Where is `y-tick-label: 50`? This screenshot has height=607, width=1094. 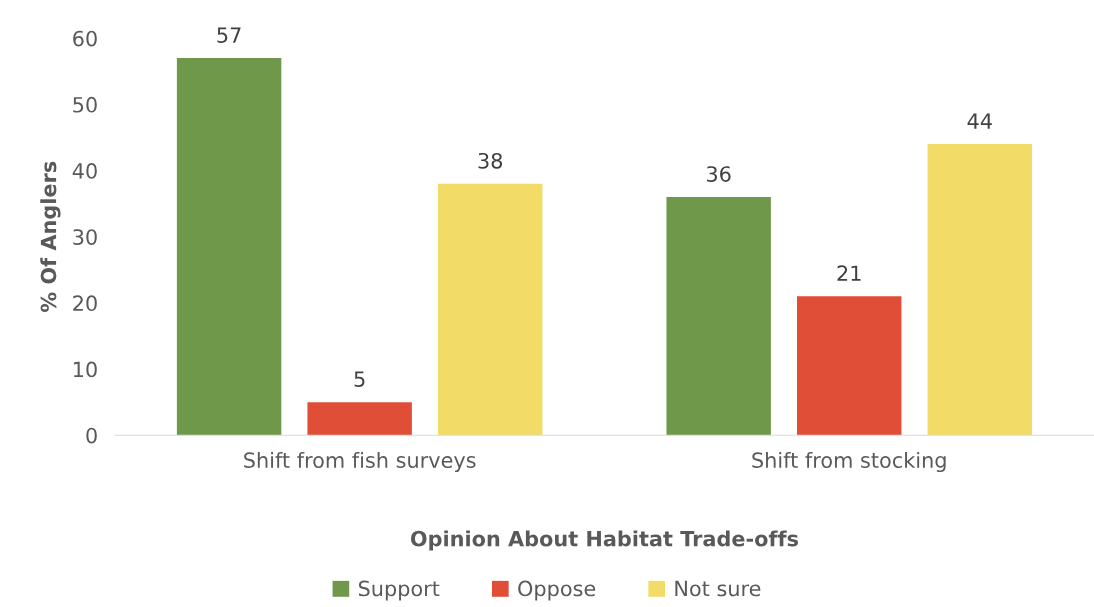 y-tick-label: 50 is located at coordinates (85, 104).